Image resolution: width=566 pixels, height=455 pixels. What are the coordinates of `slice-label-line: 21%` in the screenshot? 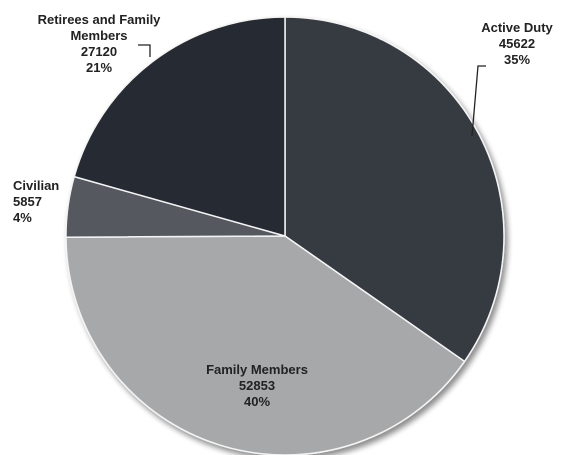 It's located at (99, 67).